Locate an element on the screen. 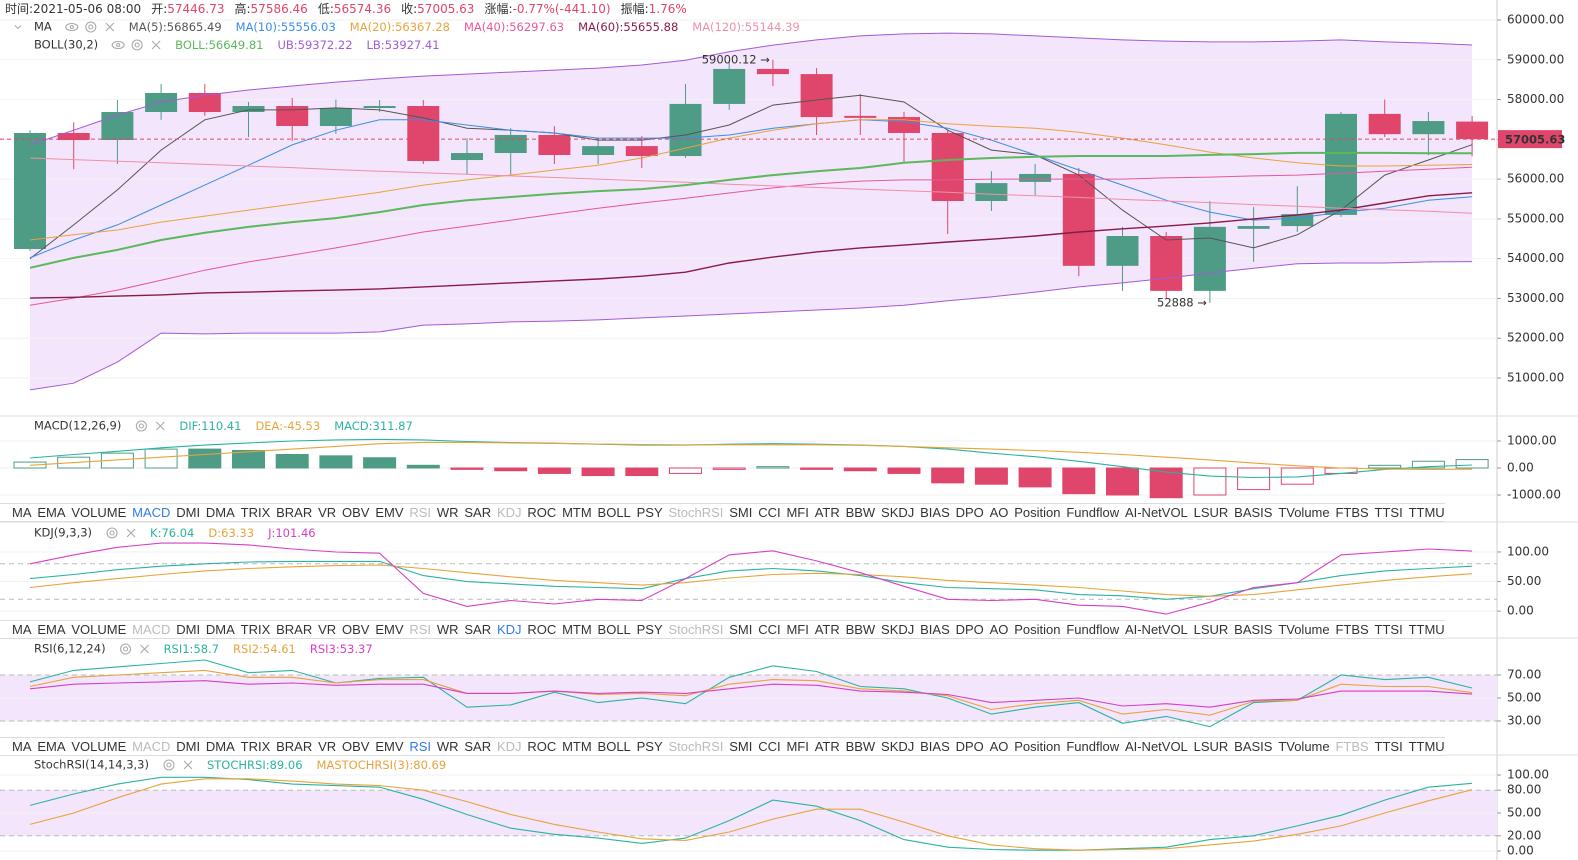  indicator-tab: Fundflow is located at coordinates (1093, 512).